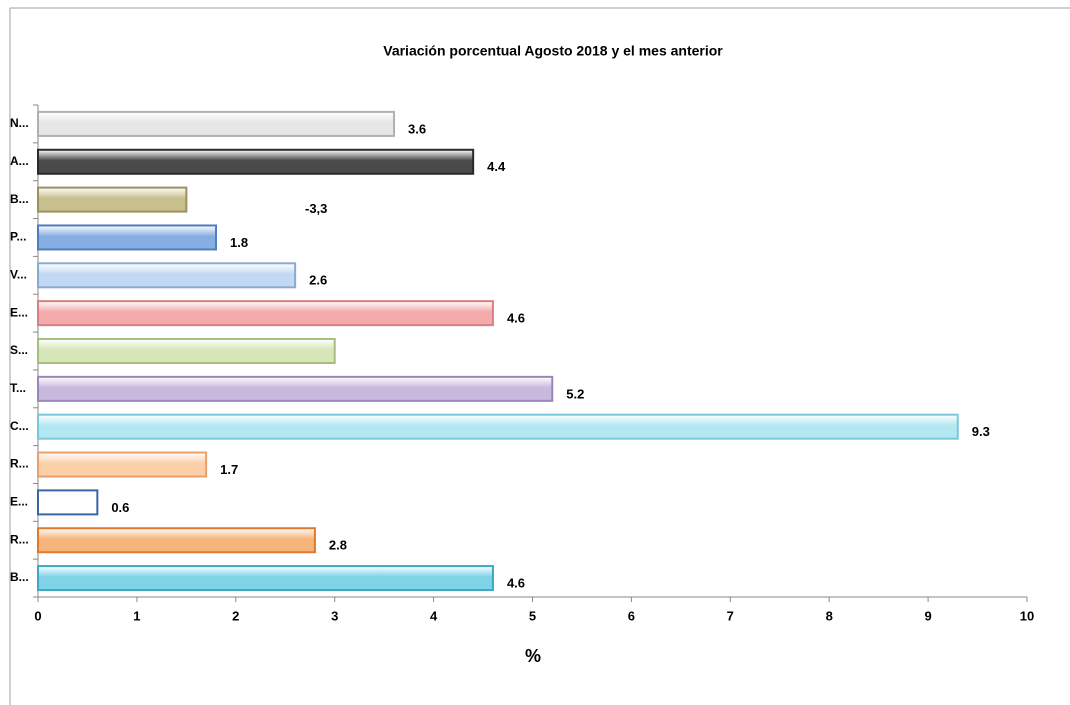  Describe the element at coordinates (1027, 615) in the screenshot. I see `x-tick-label: 10` at that location.